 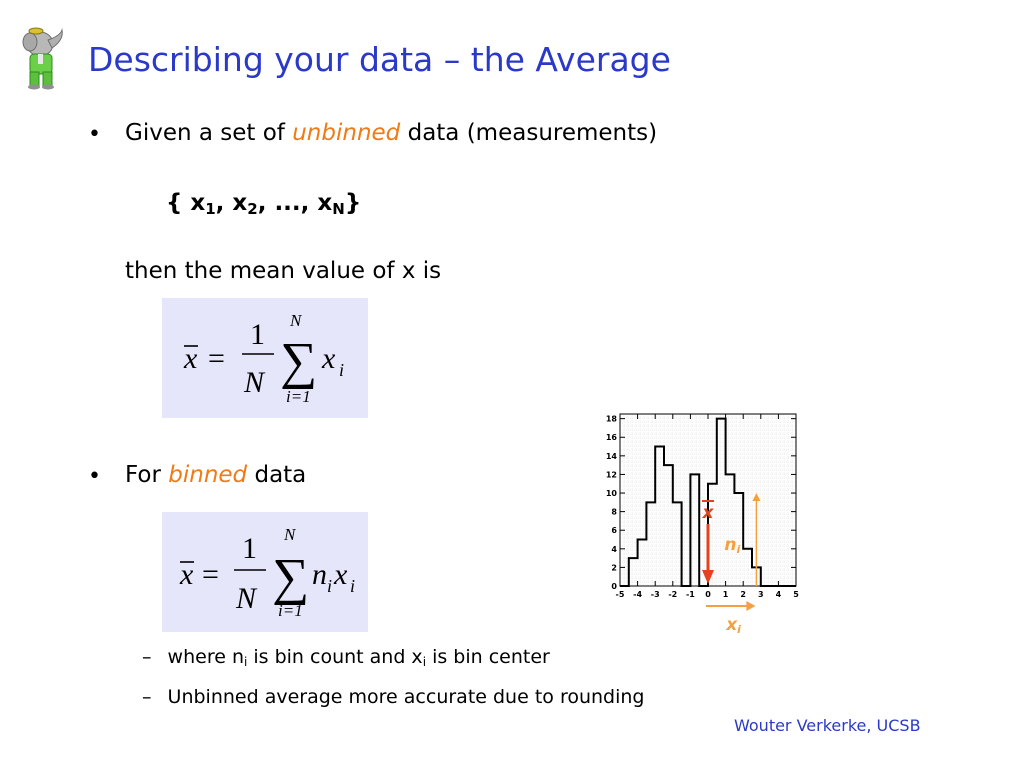 I want to click on bullet-text: For binned data, so click(x=215, y=475).